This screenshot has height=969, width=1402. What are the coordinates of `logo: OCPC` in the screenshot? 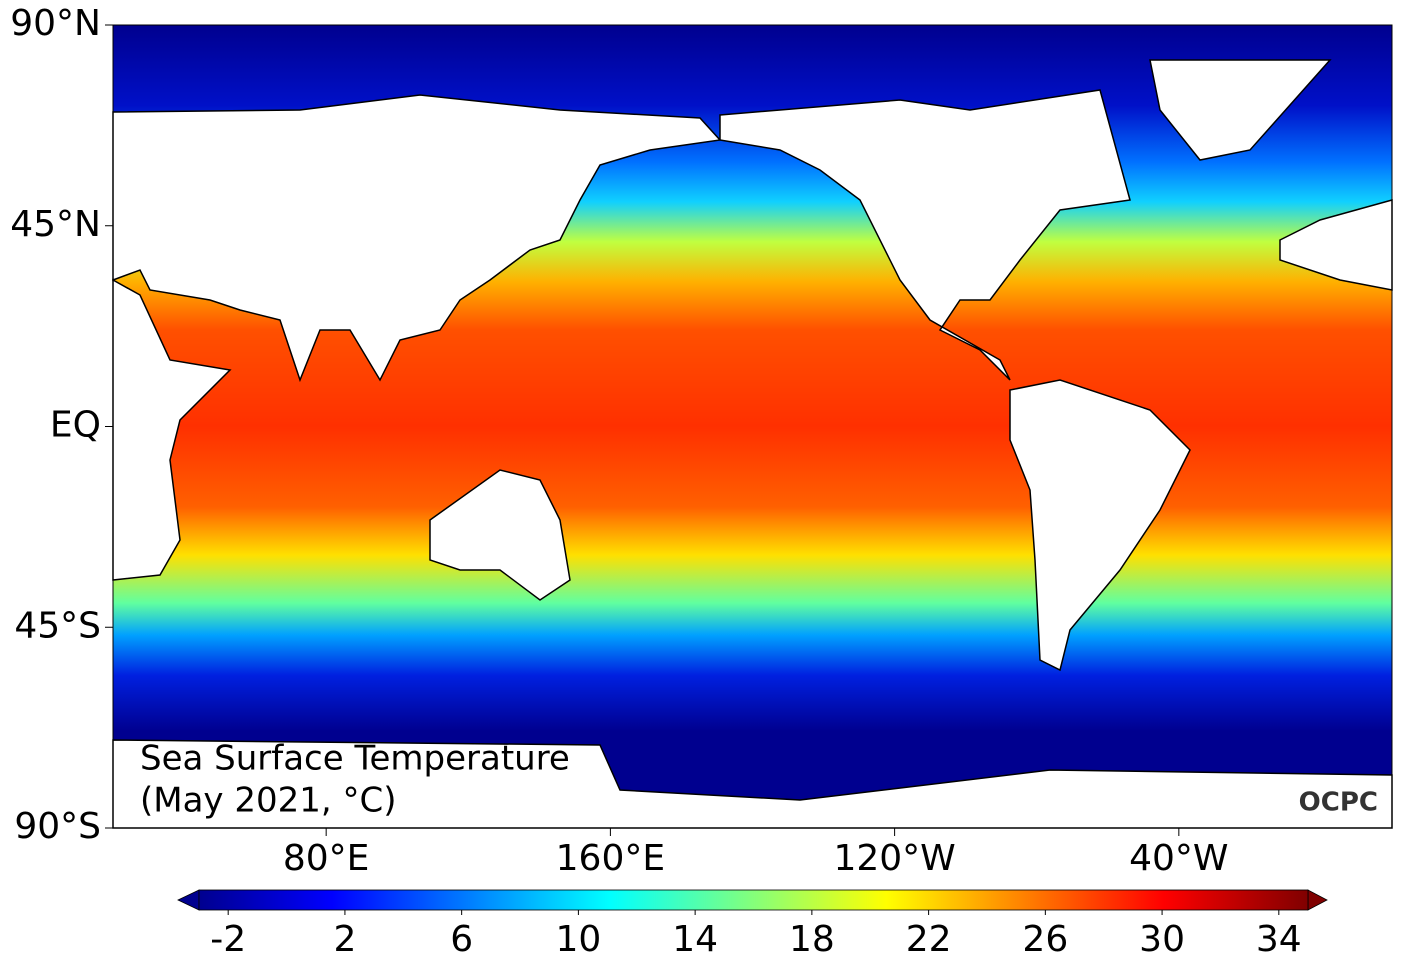 It's located at (1338, 803).